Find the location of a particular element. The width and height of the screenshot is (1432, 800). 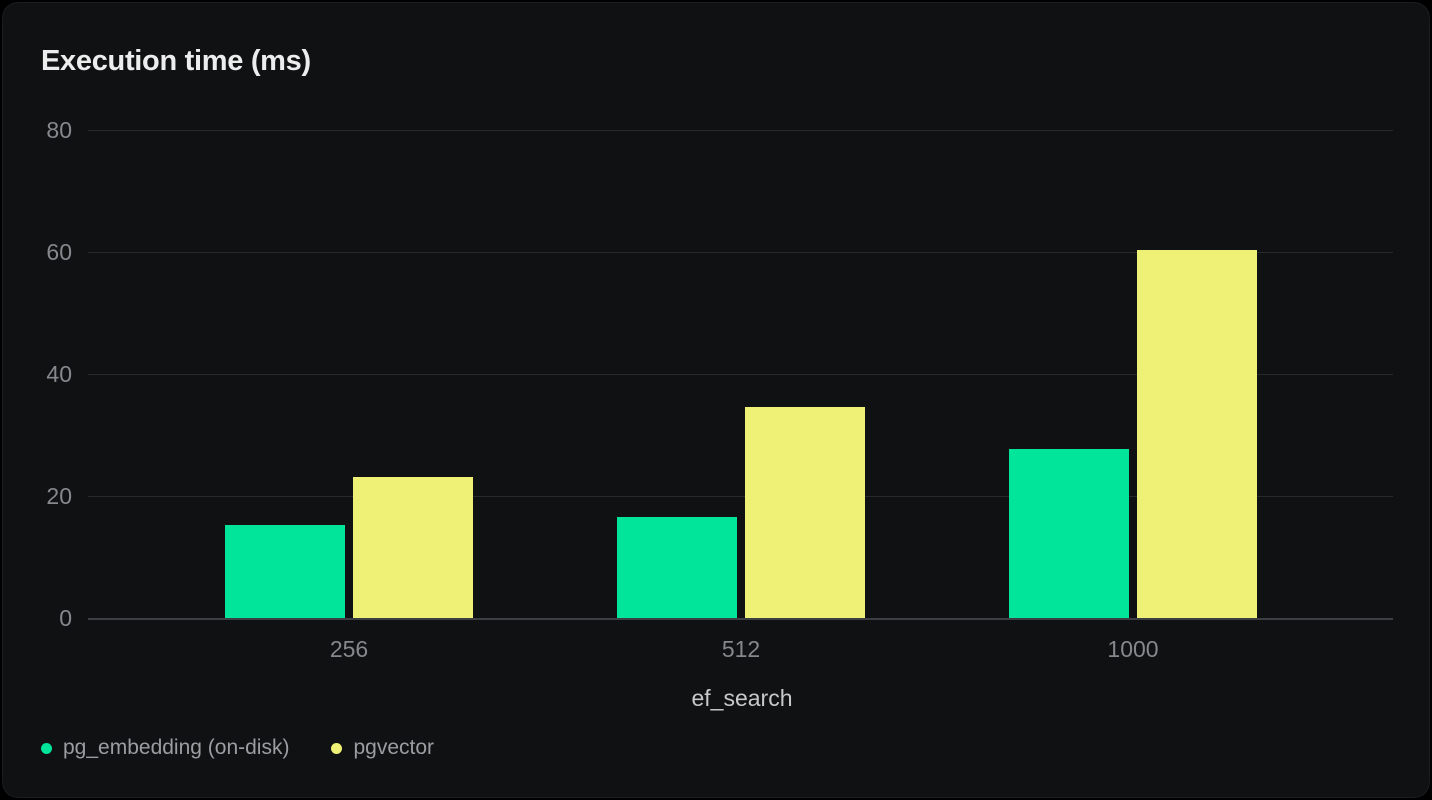

legend: pg_embedding (on-disk) pgvector is located at coordinates (237, 748).